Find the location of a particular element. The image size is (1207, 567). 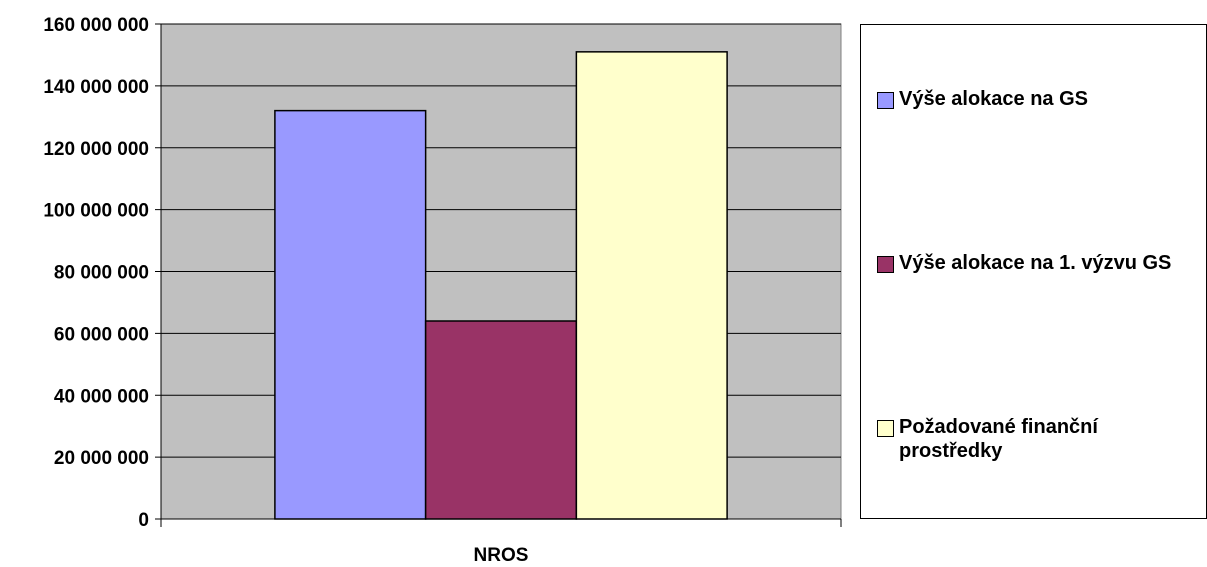

y-tick-label: 140 000 000 is located at coordinates (96, 87).